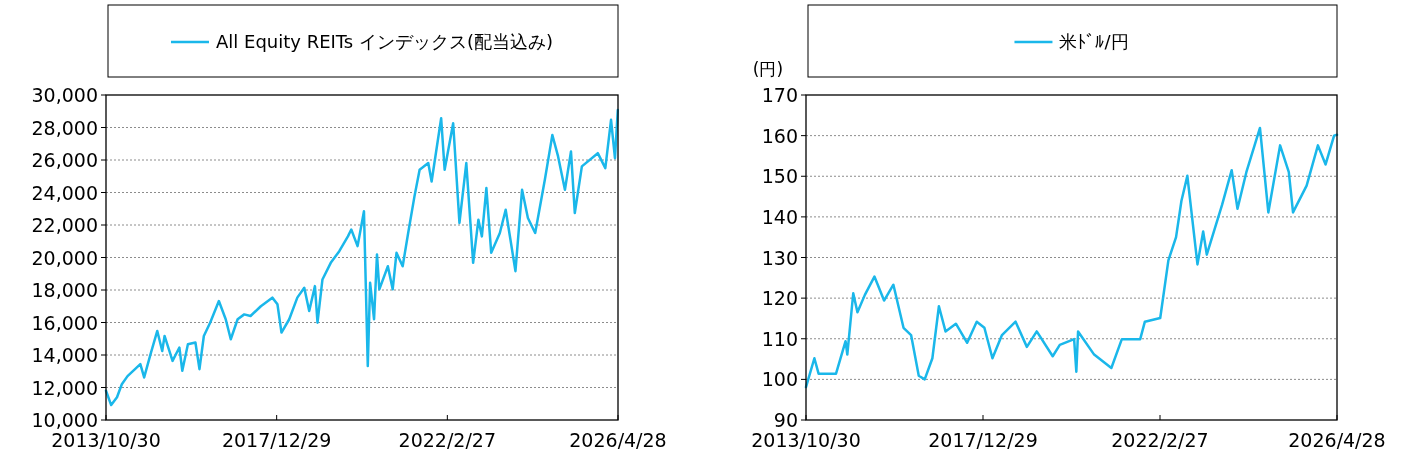  I want to click on y-tick-label: 140, so click(779, 216).